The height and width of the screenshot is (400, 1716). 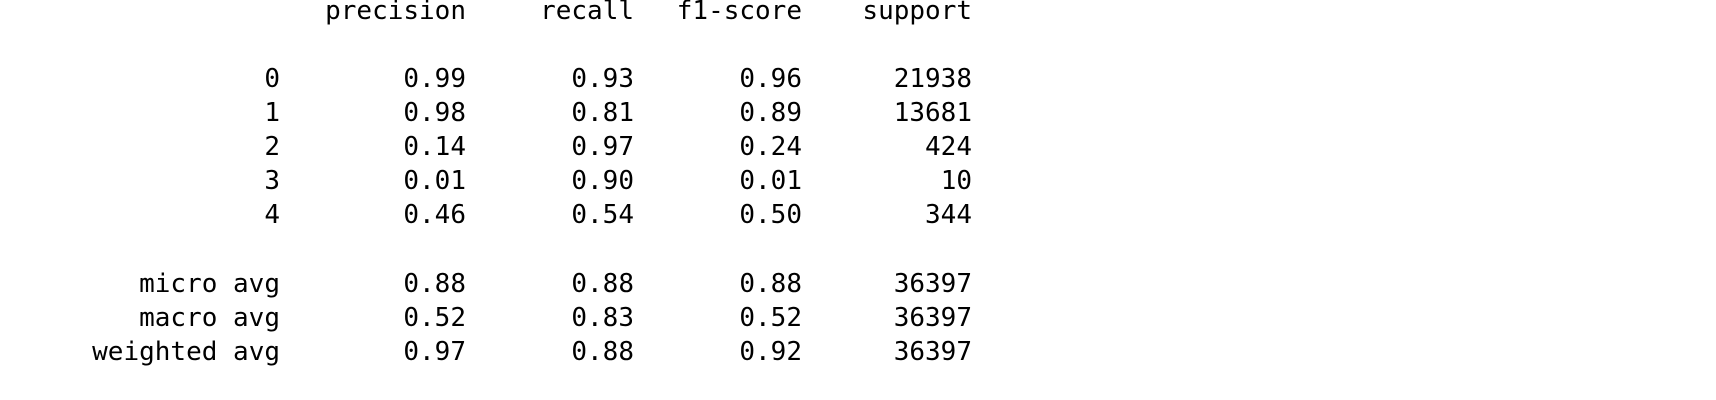 I want to click on table-row: 3 0.01 0.90 0.01 10, so click(x=858, y=181).